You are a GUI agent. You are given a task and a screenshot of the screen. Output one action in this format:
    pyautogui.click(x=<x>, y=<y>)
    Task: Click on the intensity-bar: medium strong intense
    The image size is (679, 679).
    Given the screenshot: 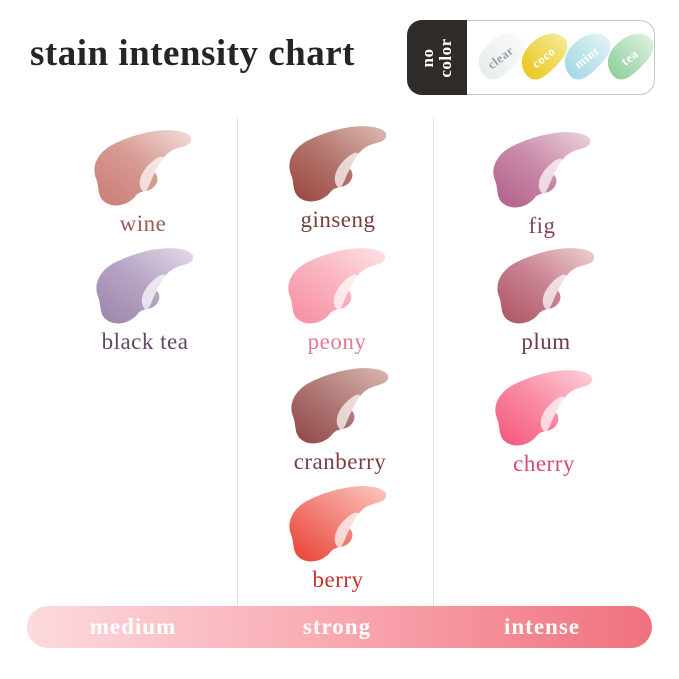 What is the action you would take?
    pyautogui.click(x=339, y=627)
    